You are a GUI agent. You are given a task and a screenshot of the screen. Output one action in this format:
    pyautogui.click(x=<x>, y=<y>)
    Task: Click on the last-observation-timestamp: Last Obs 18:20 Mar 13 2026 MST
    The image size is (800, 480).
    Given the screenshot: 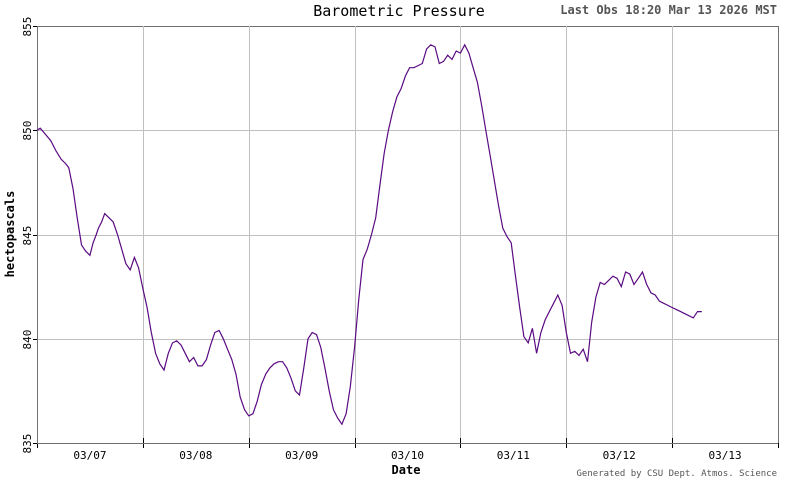 What is the action you would take?
    pyautogui.click(x=668, y=10)
    